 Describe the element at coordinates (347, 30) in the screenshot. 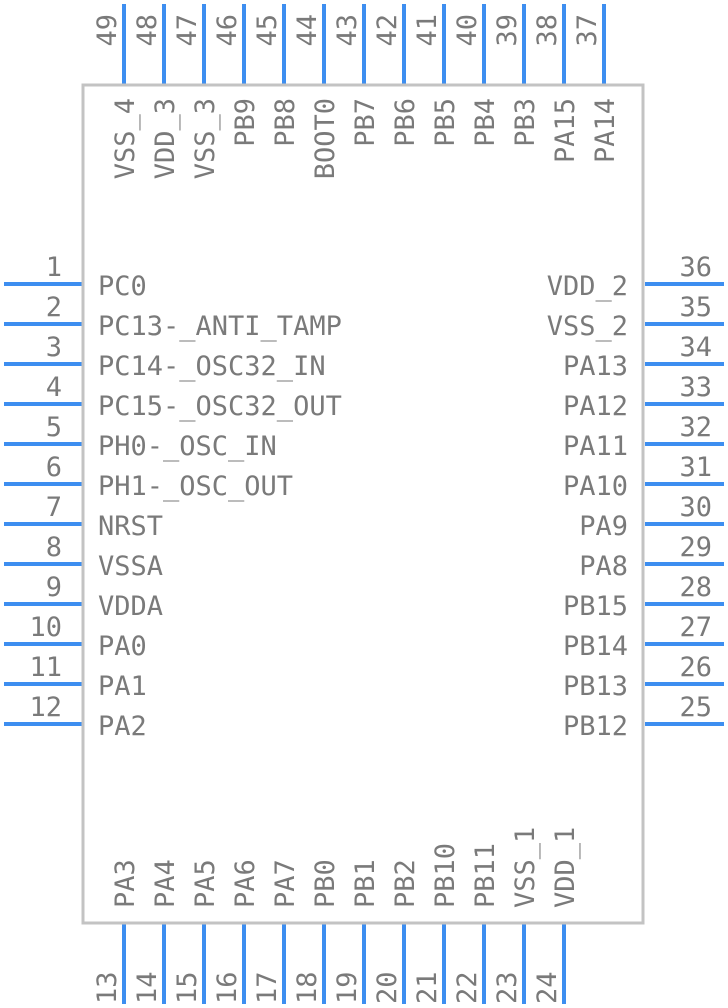

I see `pin-number-43: 43` at that location.